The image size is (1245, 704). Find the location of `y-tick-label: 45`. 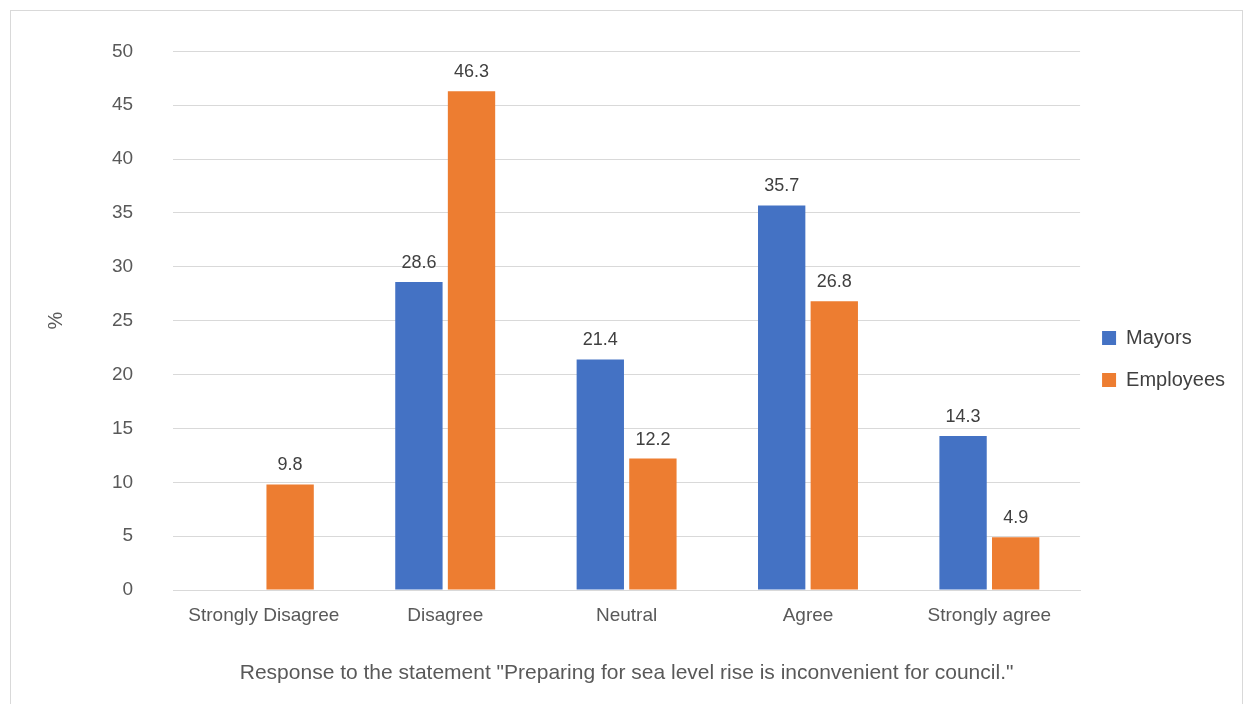

y-tick-label: 45 is located at coordinates (122, 104).